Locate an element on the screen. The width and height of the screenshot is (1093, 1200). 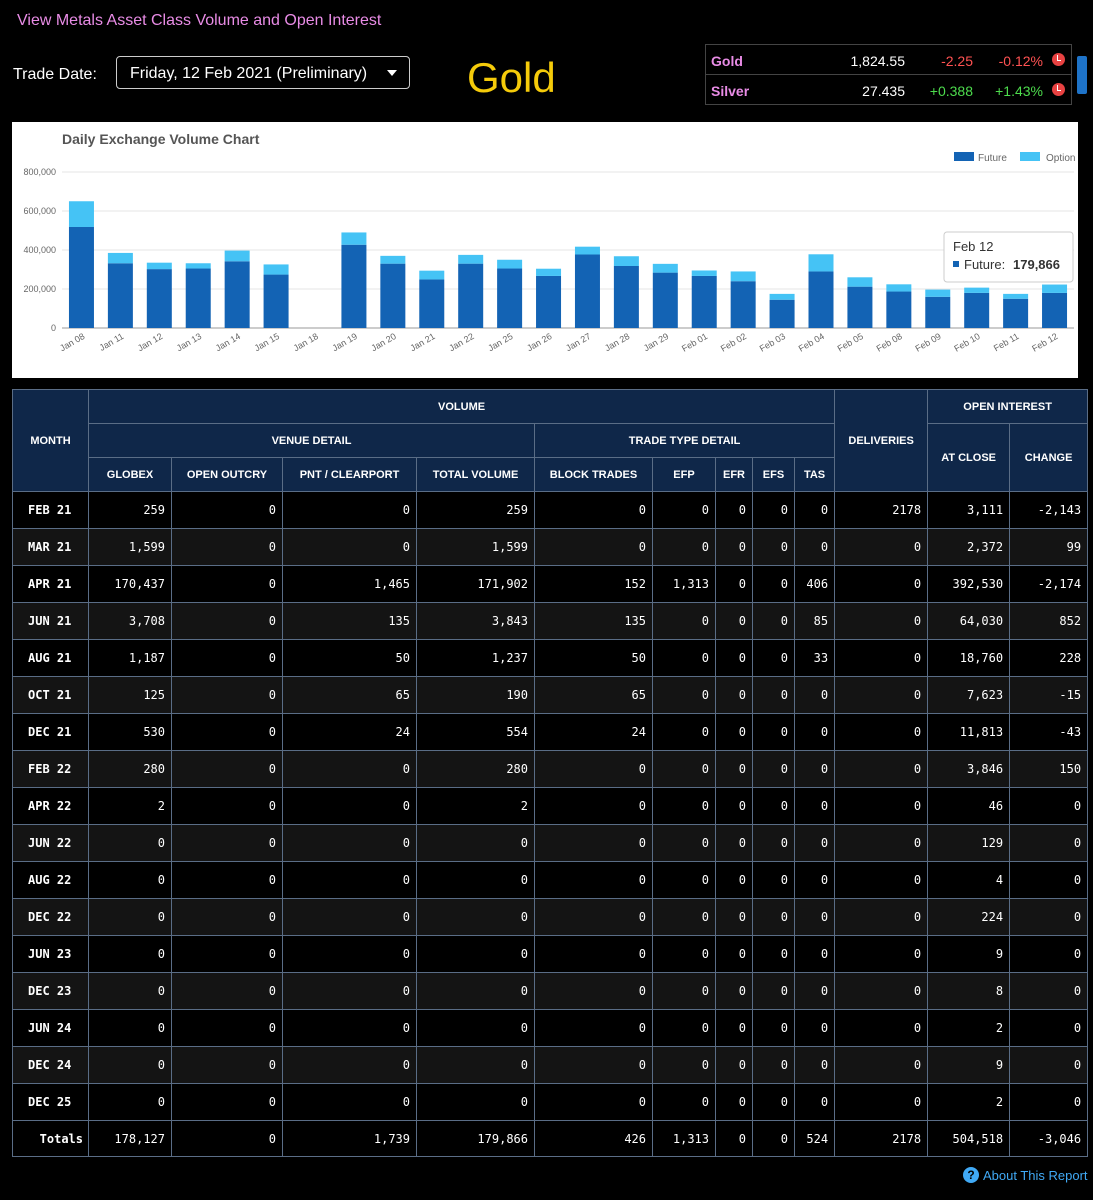
table-cell: 65 is located at coordinates (349, 695).